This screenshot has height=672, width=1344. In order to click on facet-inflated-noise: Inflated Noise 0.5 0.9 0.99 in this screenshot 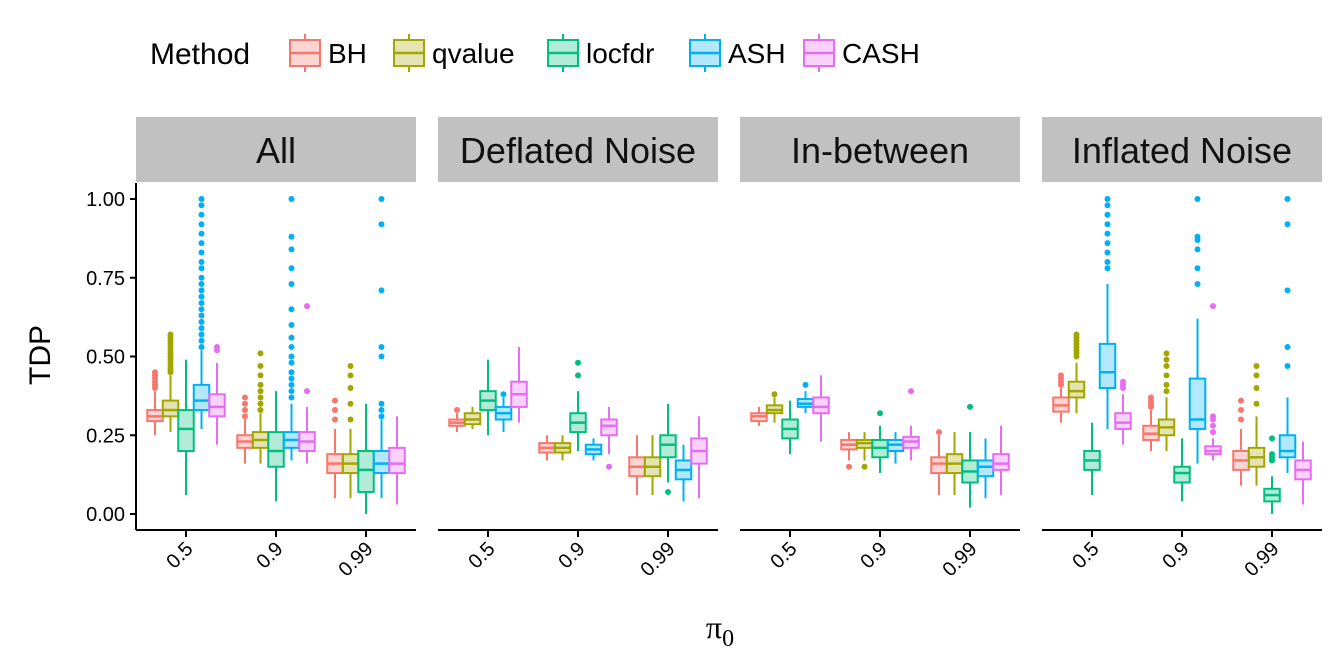, I will do `click(1182, 349)`.